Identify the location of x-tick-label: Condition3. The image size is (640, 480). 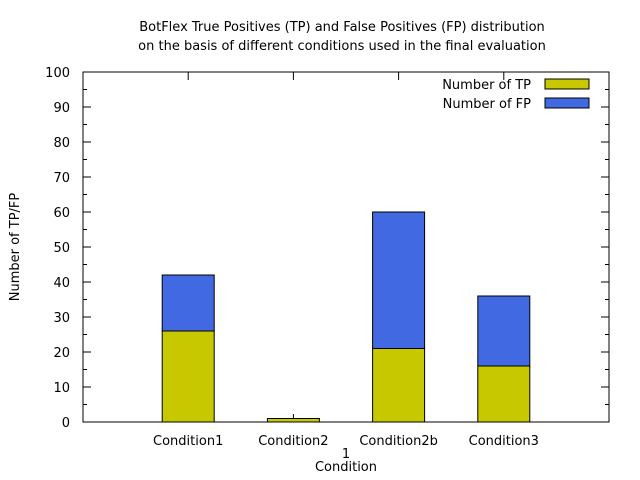
(504, 441).